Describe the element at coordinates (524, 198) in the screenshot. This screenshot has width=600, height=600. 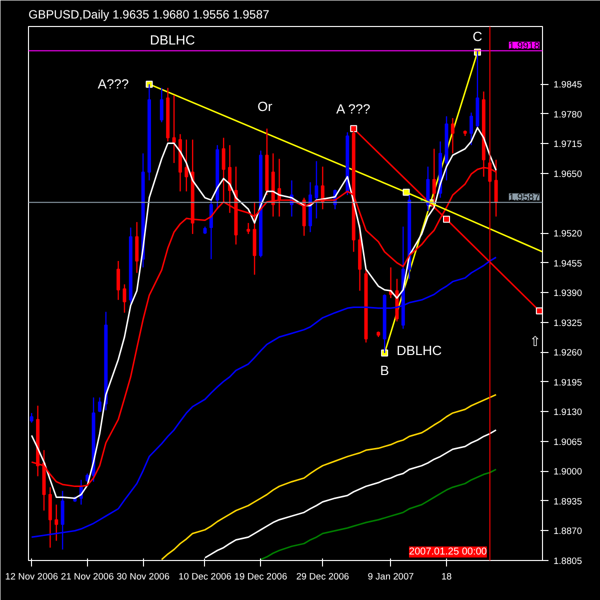
I see `ref-line-label: 1.9587` at that location.